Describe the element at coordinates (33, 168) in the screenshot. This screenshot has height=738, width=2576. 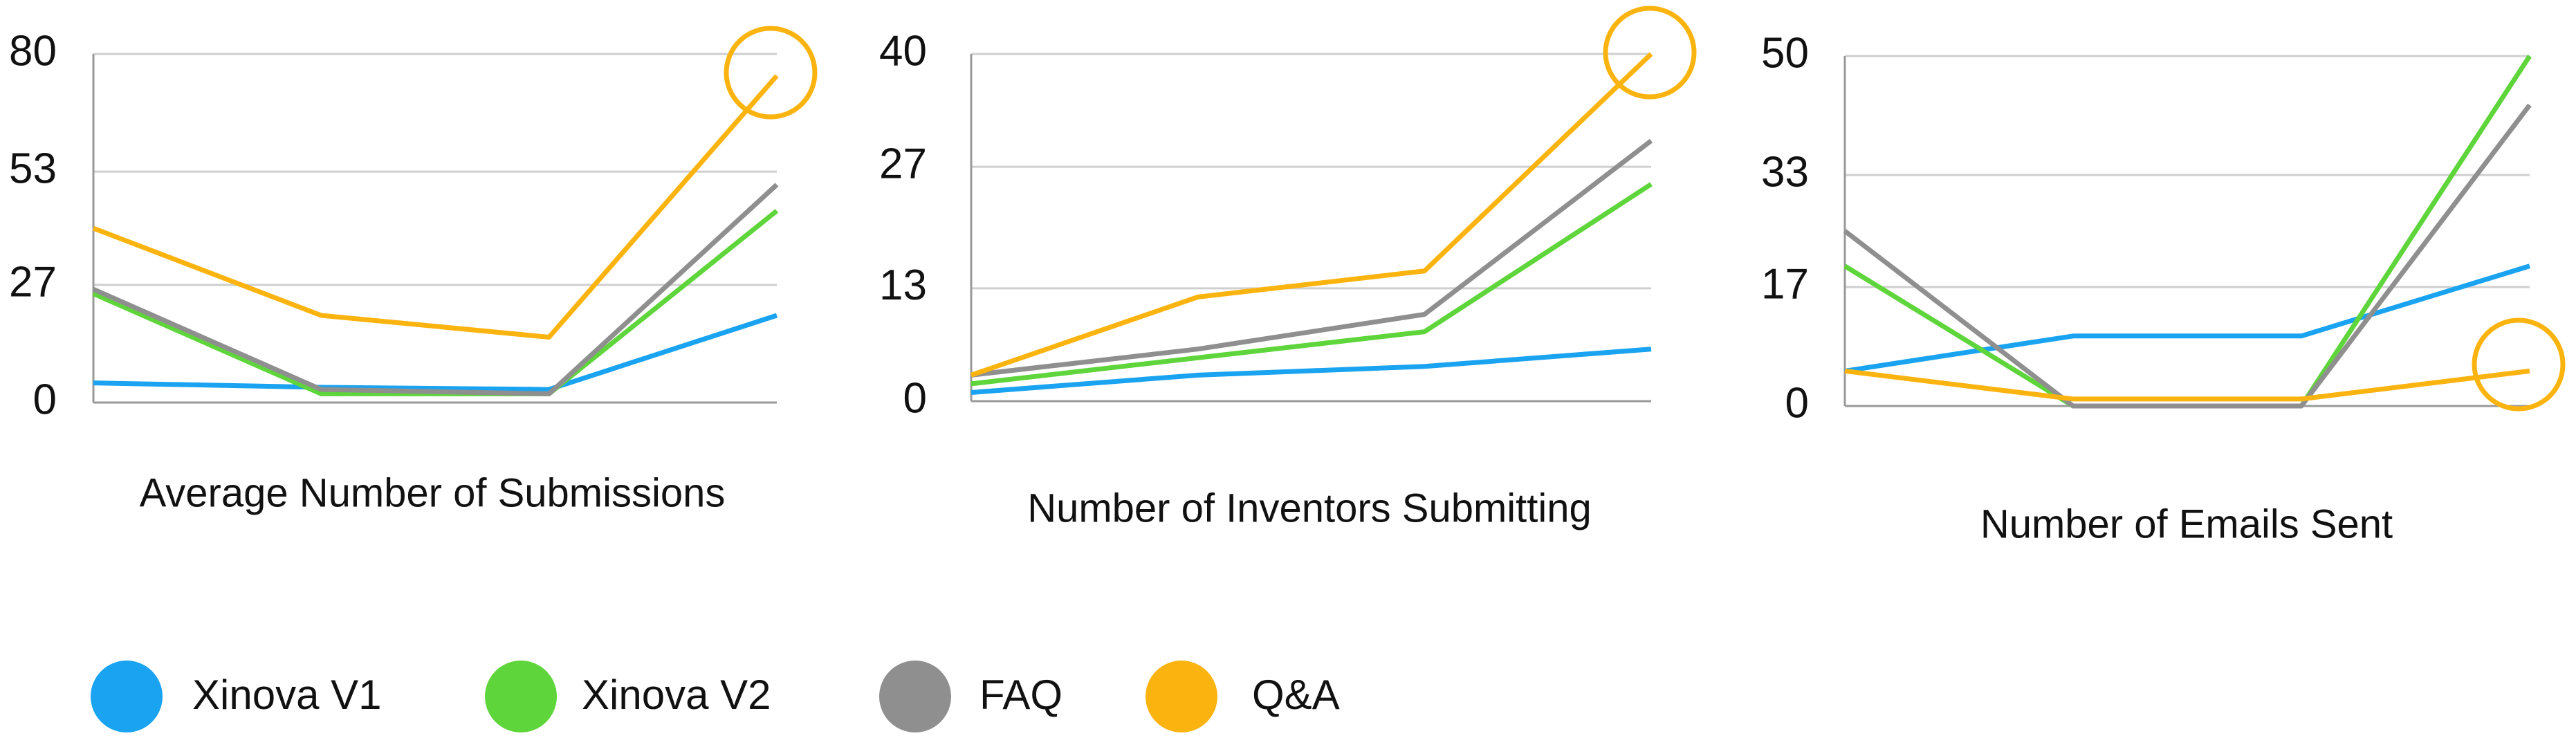
I see `y-tick-label: 53` at that location.